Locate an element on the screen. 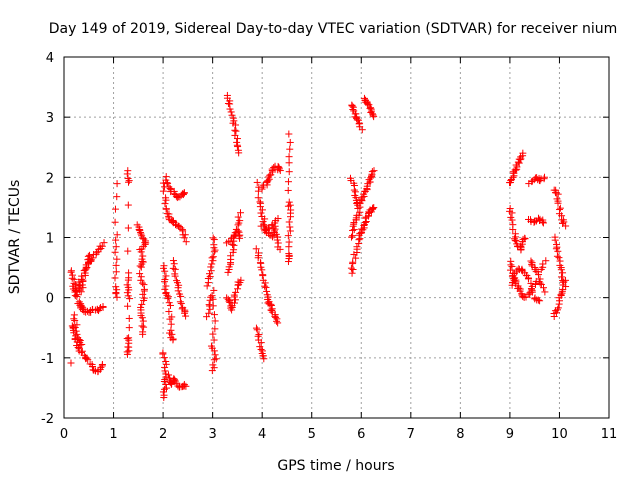  y-tick-label: -2 is located at coordinates (47, 419).